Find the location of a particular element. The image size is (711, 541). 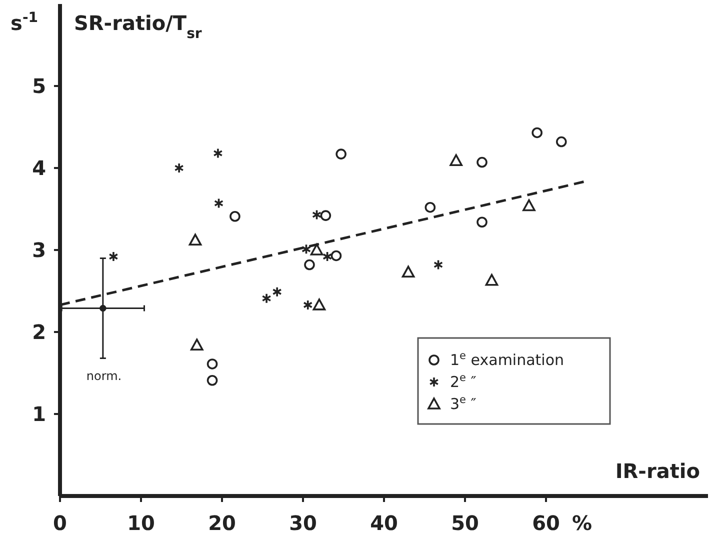

y-tick-label: 2 is located at coordinates (39, 332).